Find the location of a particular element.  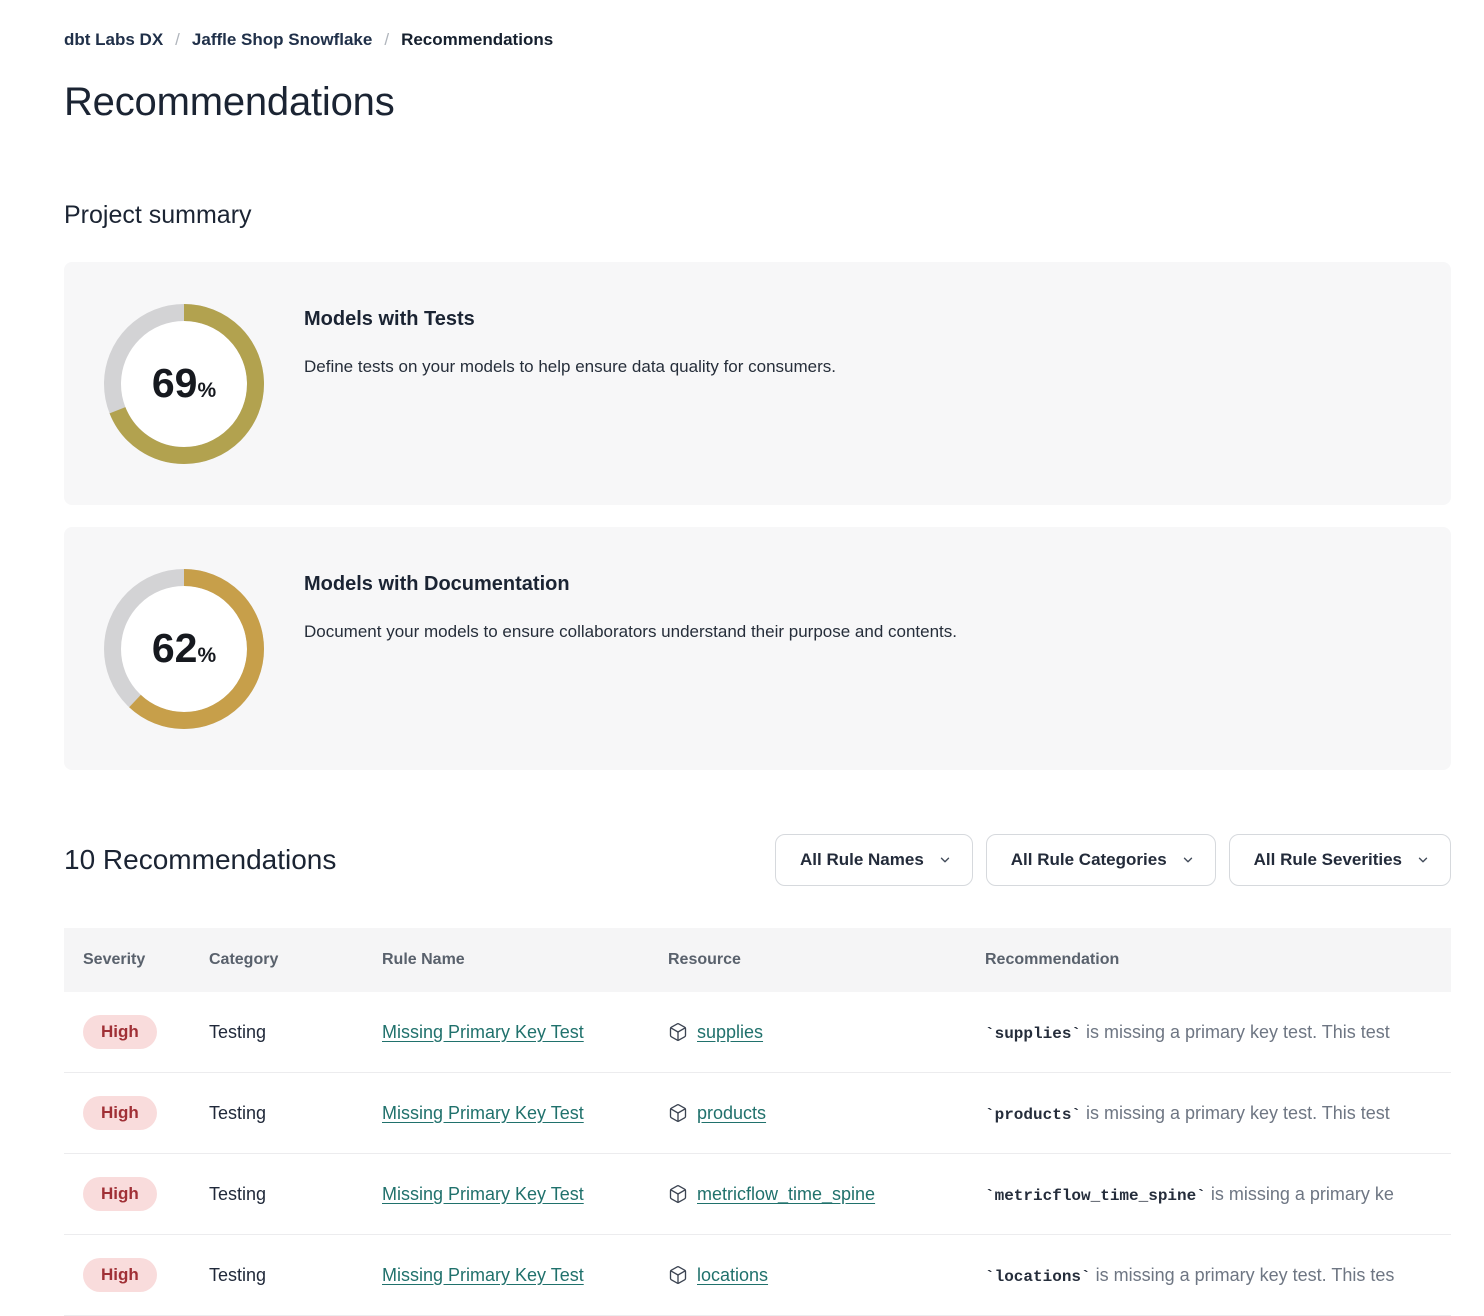

recommendation-text: is missing a primary key test. This tes is located at coordinates (1245, 1274).